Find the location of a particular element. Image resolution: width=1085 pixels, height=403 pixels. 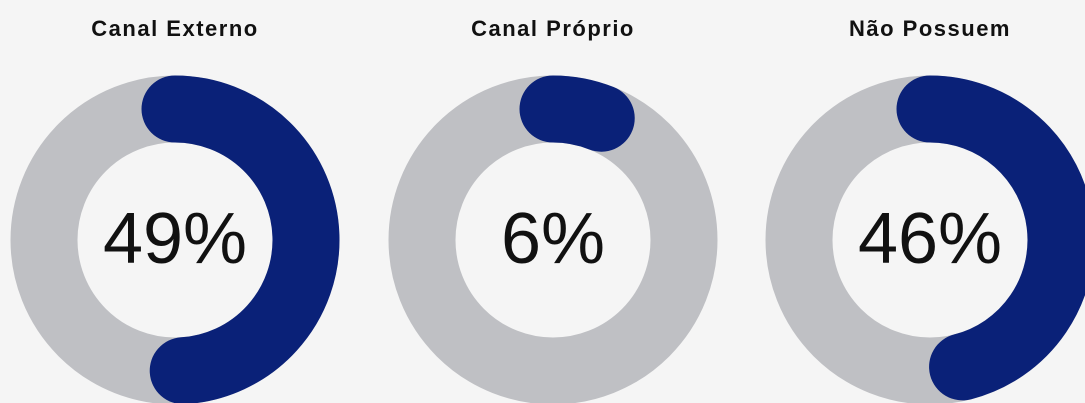

donut-title: Canal Externo is located at coordinates (174, 28).